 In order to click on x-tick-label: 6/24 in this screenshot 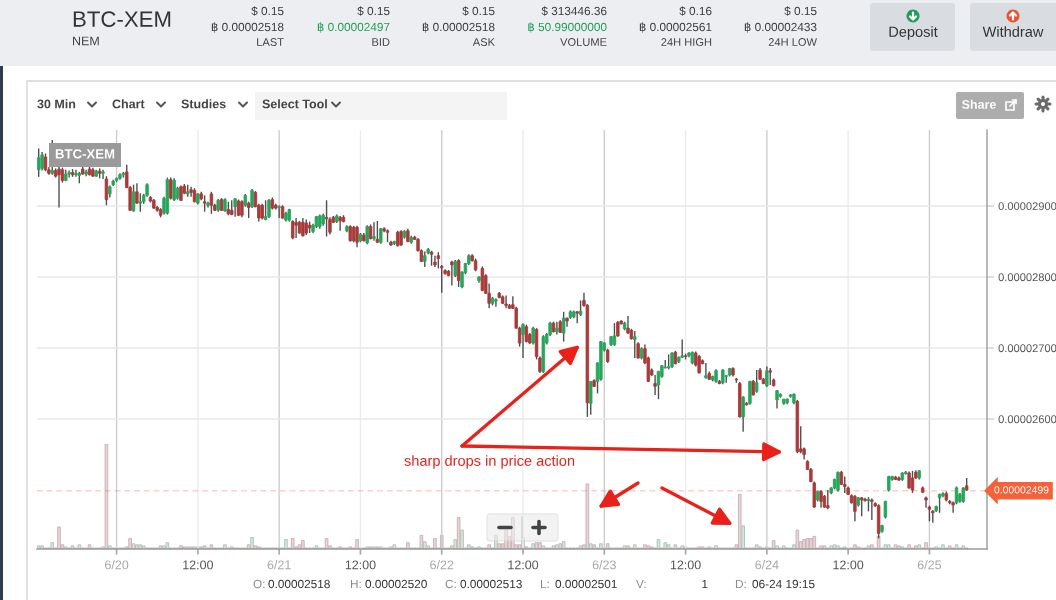, I will do `click(767, 565)`.